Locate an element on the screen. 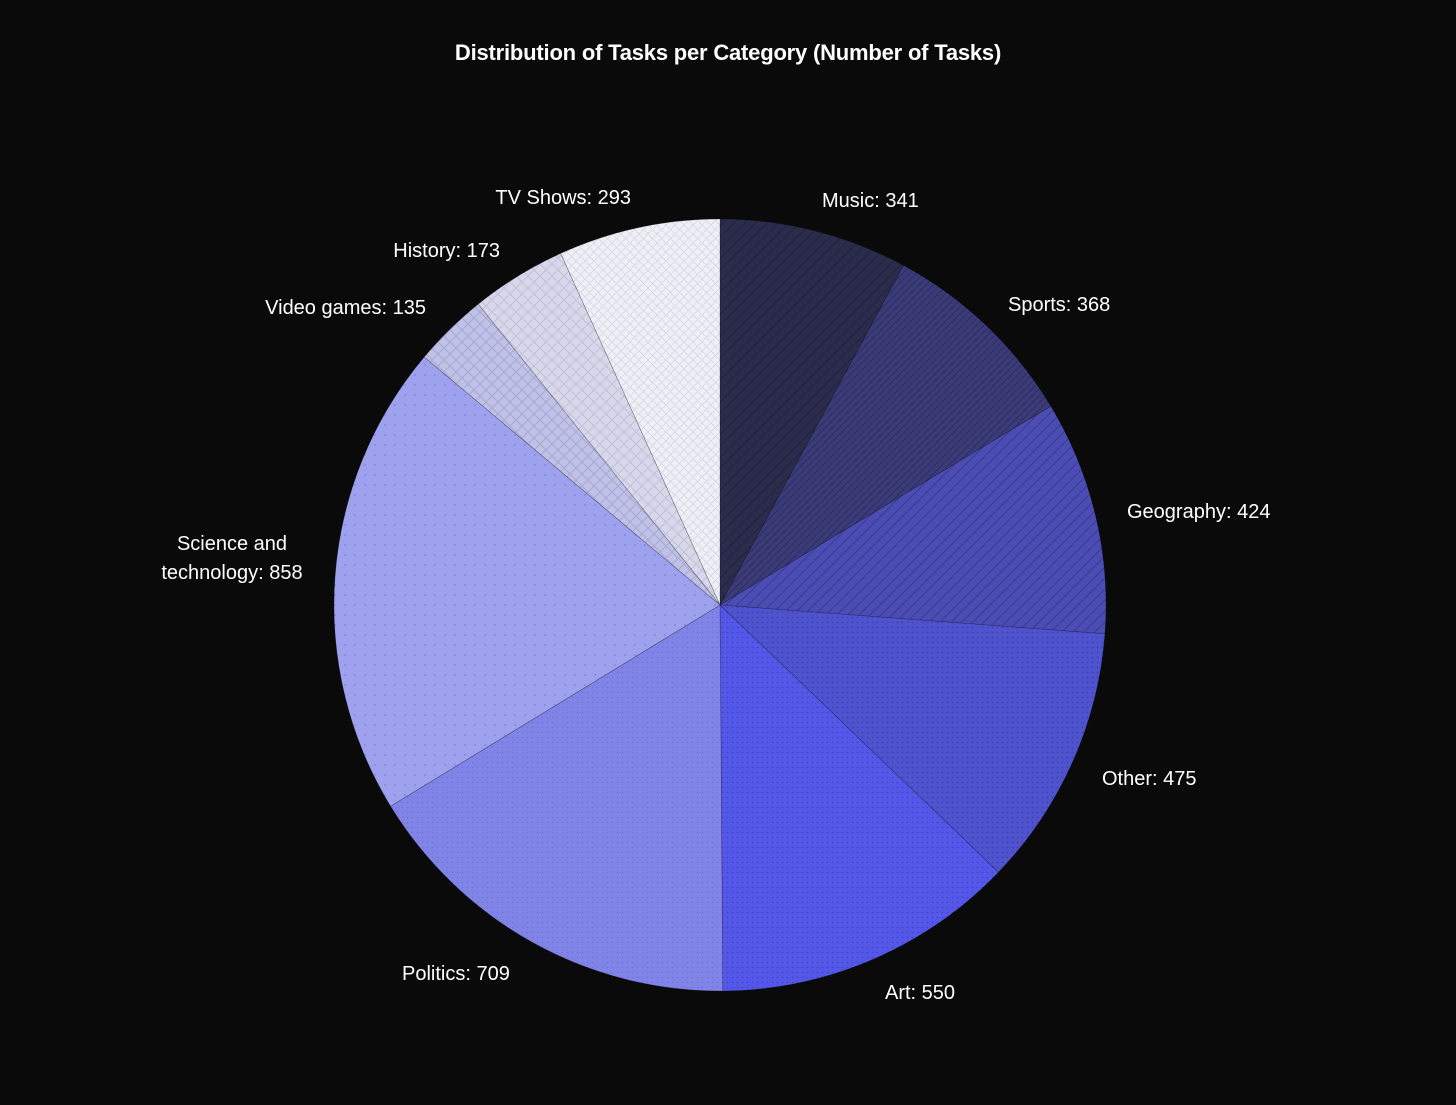  slice-label-4: Art: 550 is located at coordinates (920, 993).